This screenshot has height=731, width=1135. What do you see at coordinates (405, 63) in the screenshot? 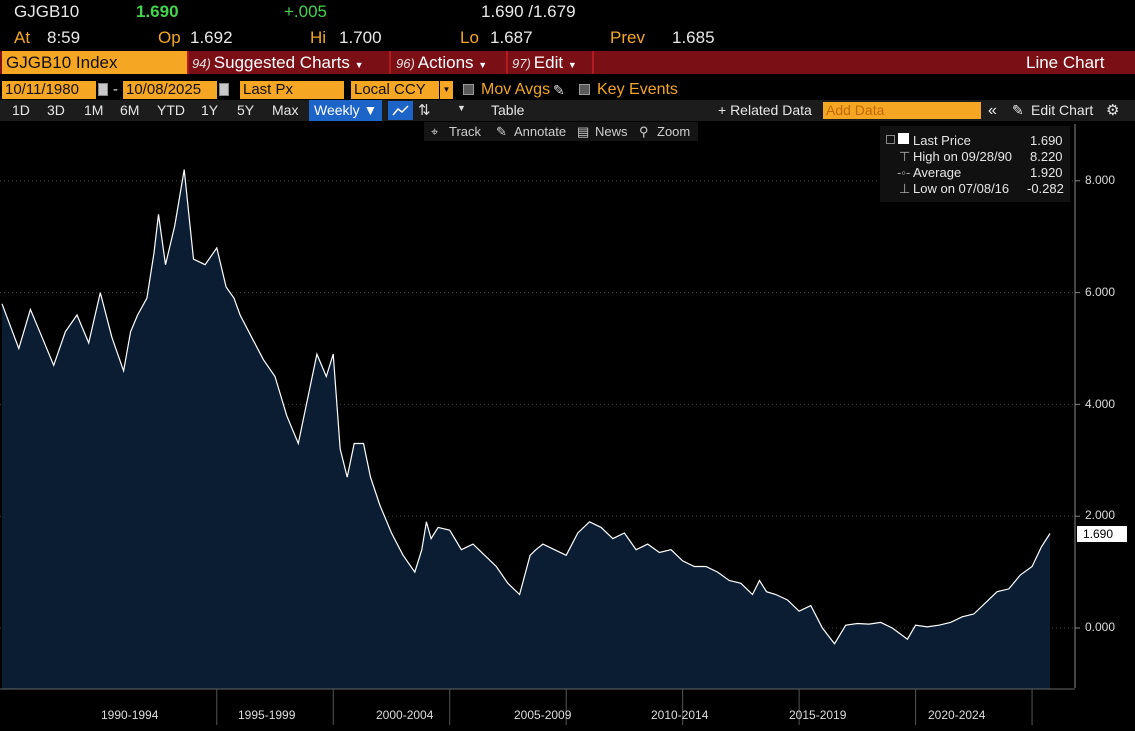
I see `actions-number: 96)` at bounding box center [405, 63].